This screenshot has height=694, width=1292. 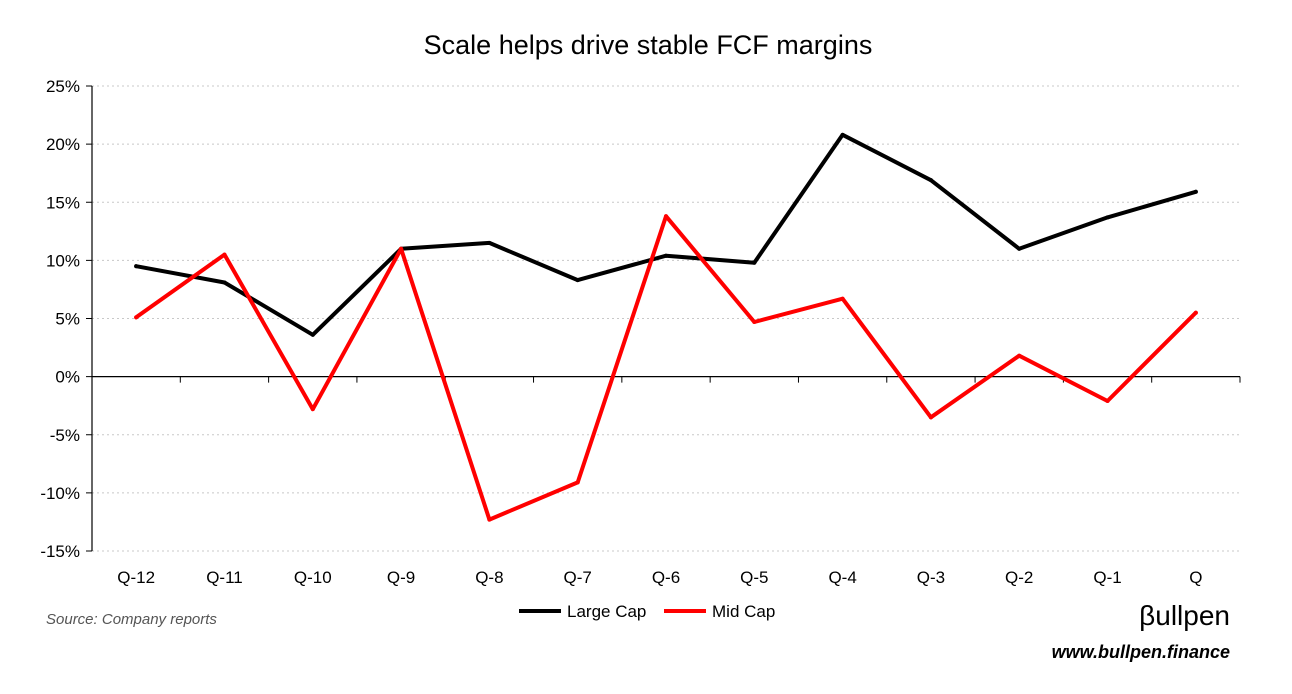 I want to click on y-tick-label: 0%, so click(x=67, y=377).